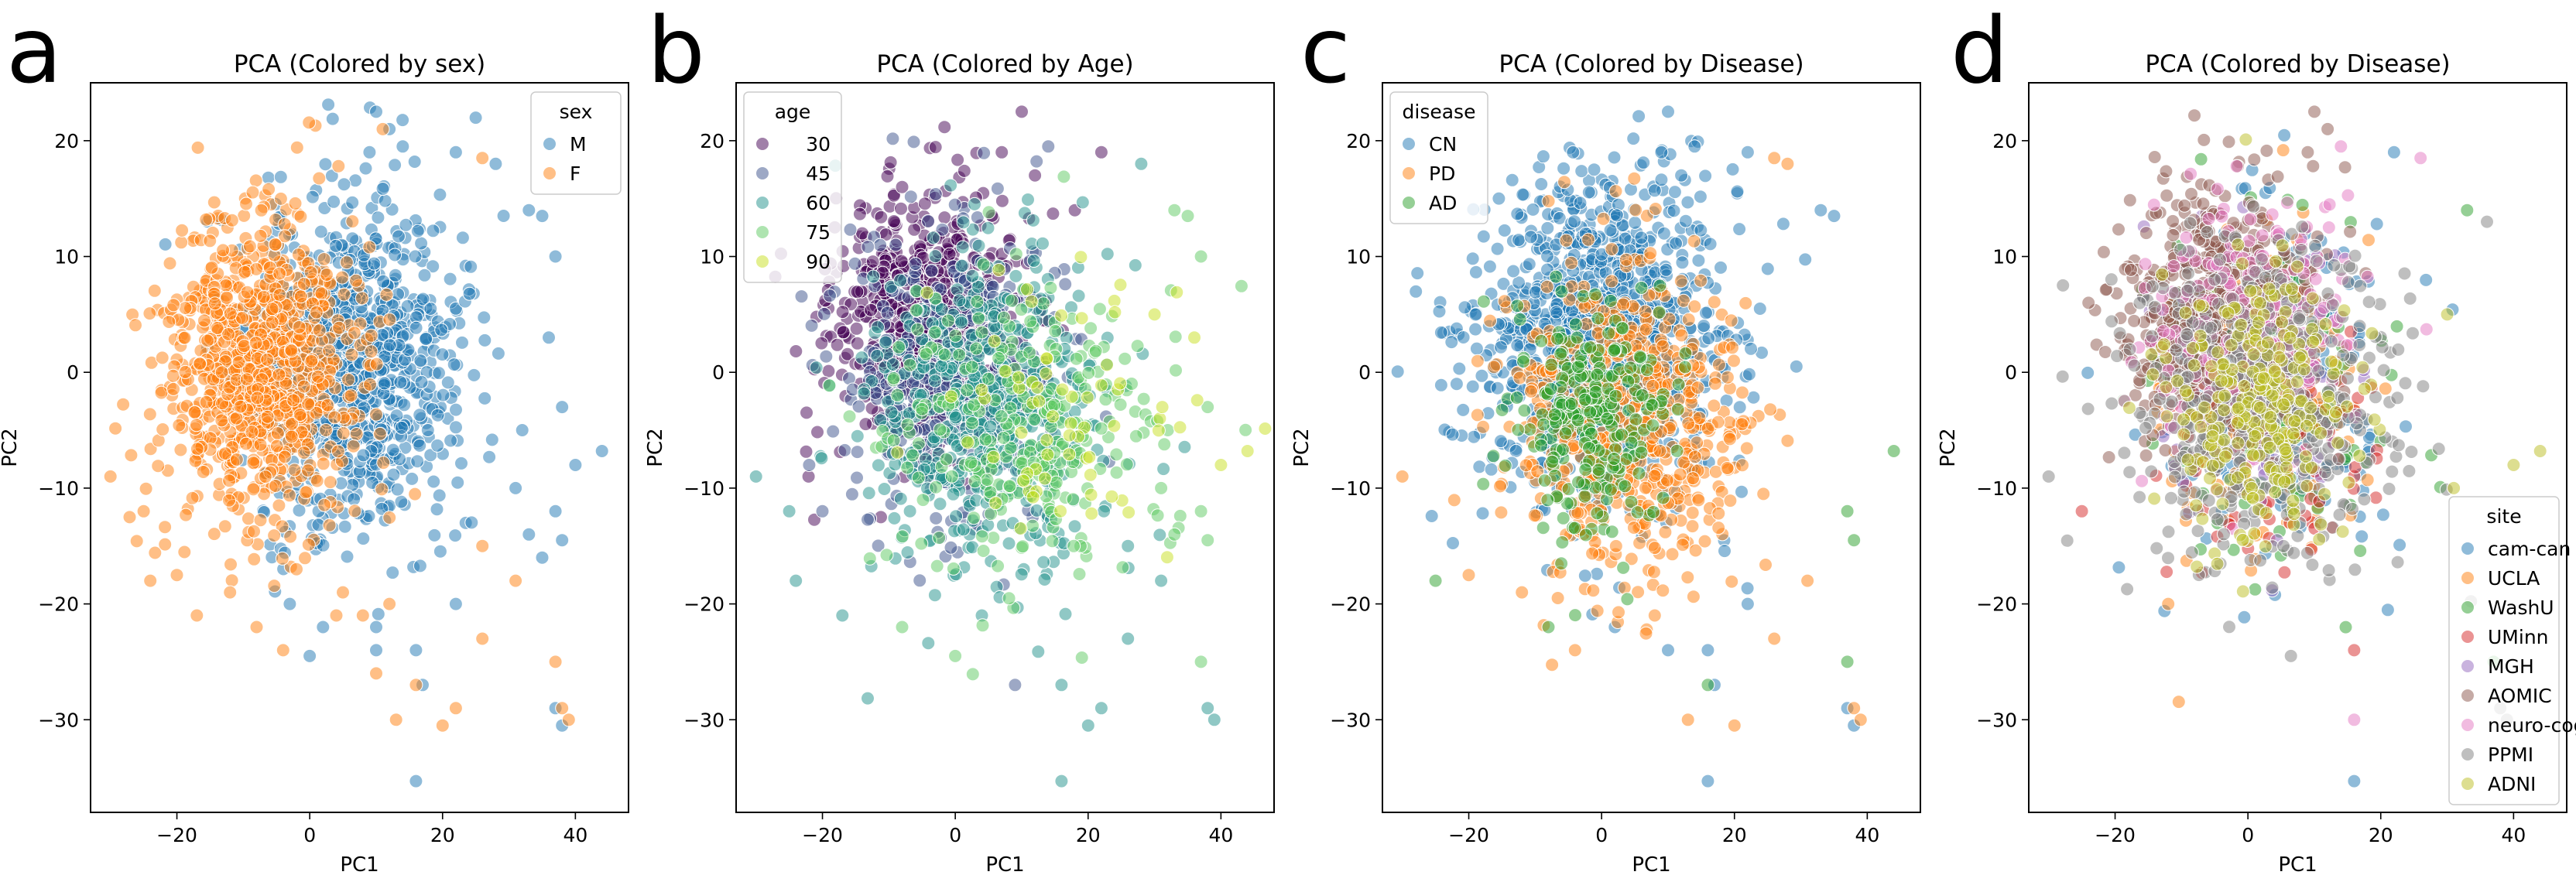 This screenshot has height=882, width=2576. I want to click on legend-label: 60, so click(819, 203).